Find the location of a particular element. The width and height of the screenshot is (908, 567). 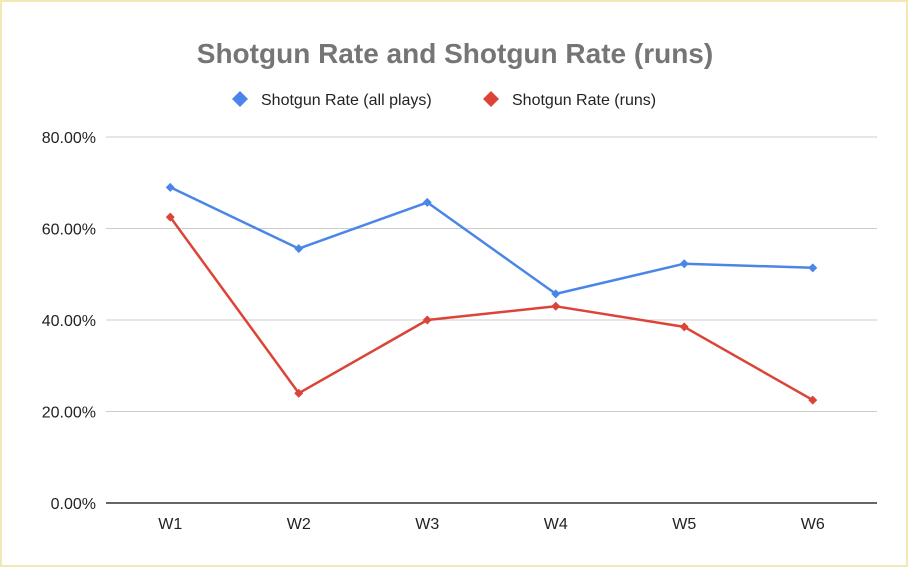

data-point-s1-w6 is located at coordinates (813, 400).